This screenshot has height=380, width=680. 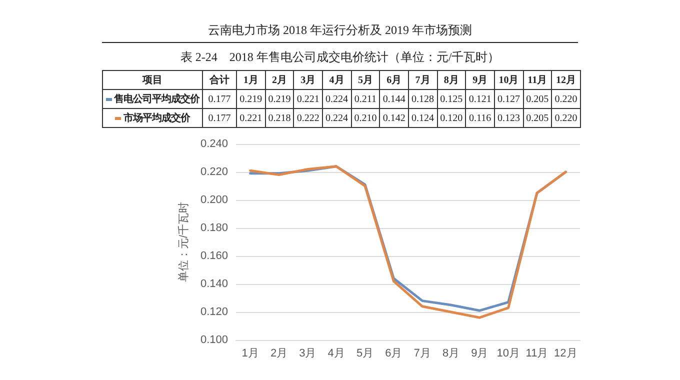 What do you see at coordinates (250, 354) in the screenshot?
I see `x-tick-label: 1月` at bounding box center [250, 354].